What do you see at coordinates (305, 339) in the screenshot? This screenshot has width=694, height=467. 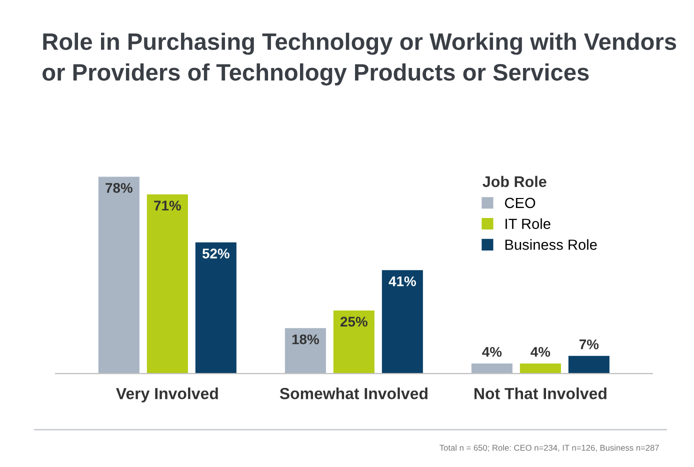 I see `data-label: 18%` at bounding box center [305, 339].